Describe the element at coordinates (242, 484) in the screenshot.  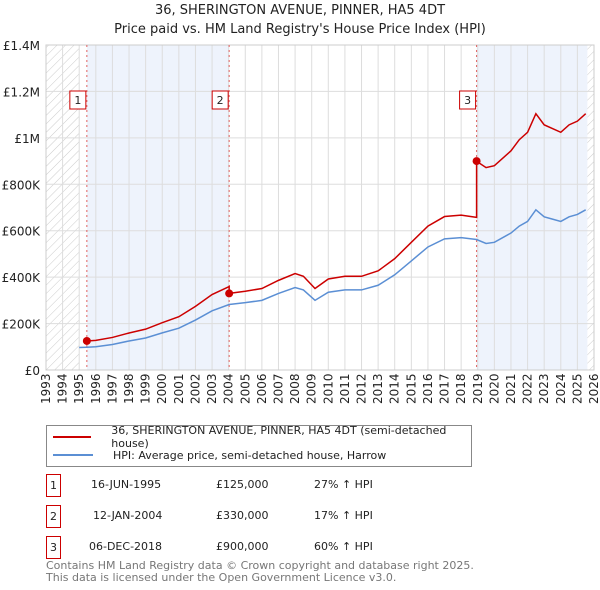
I see `sale-price: £125,000` at that location.